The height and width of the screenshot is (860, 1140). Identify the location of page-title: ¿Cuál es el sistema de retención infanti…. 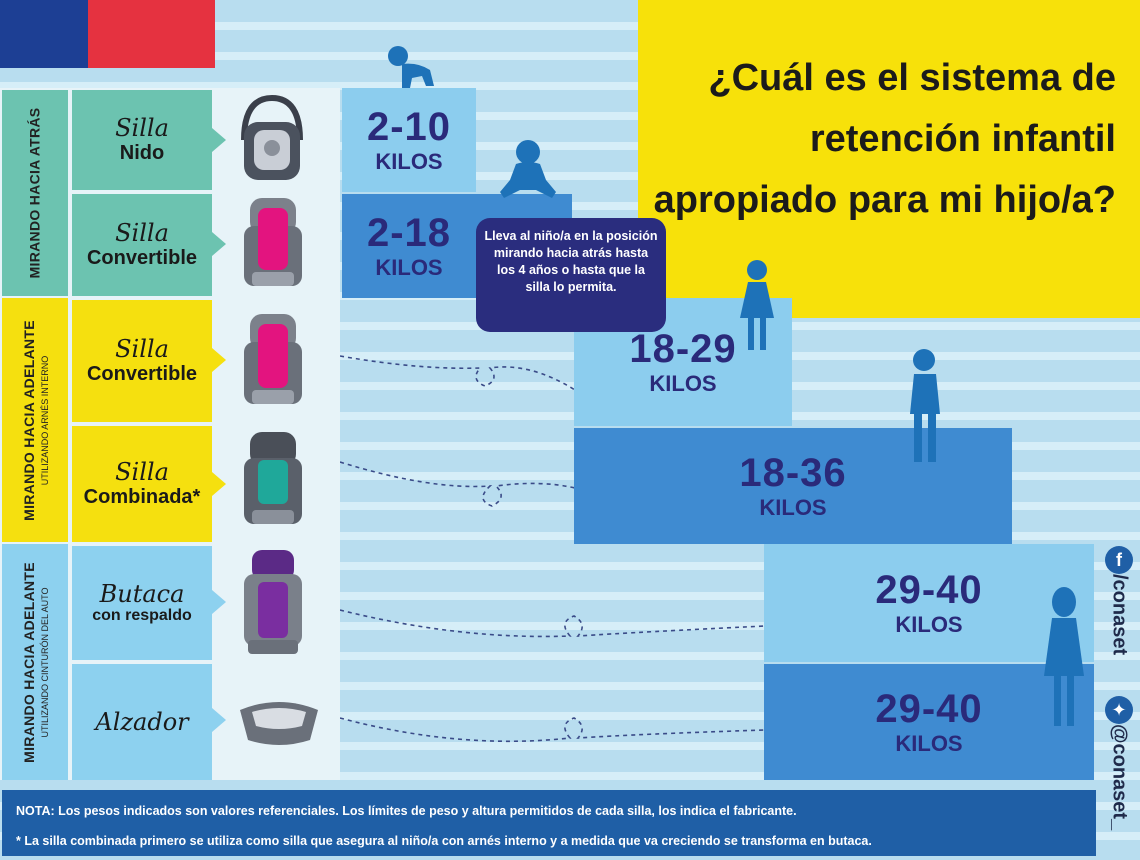
(884, 139).